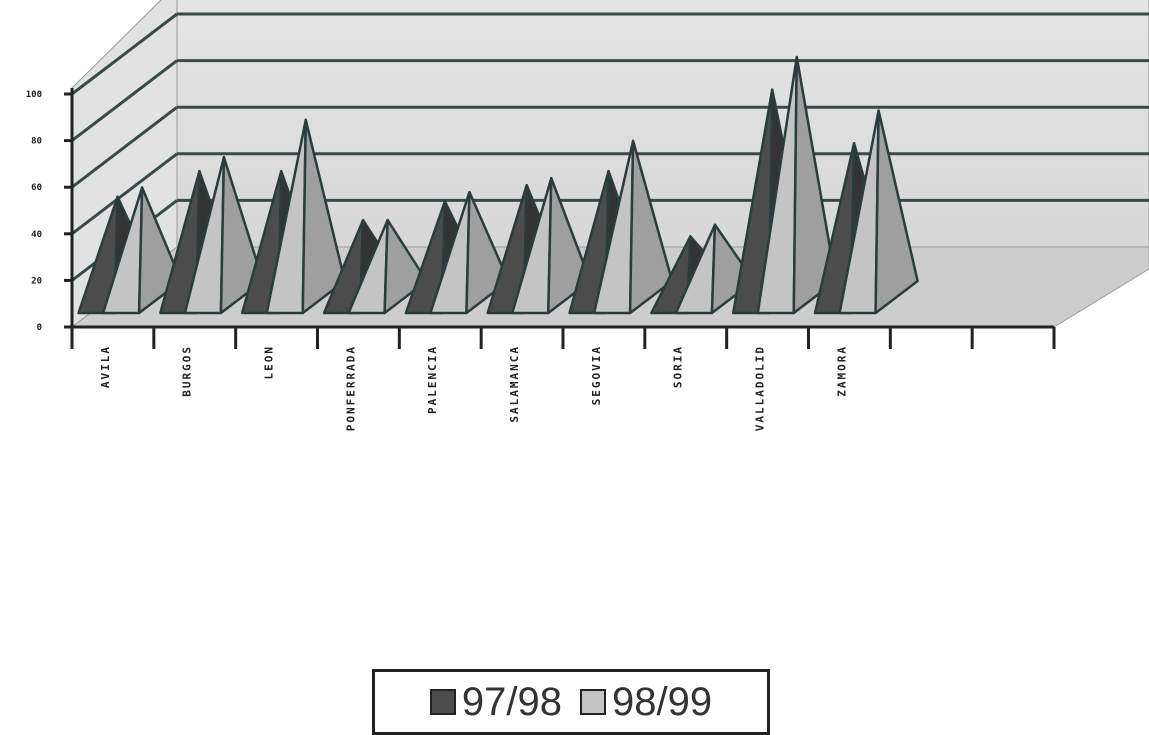  Describe the element at coordinates (511, 702) in the screenshot. I see `legend-label-series-1: 97/98` at that location.